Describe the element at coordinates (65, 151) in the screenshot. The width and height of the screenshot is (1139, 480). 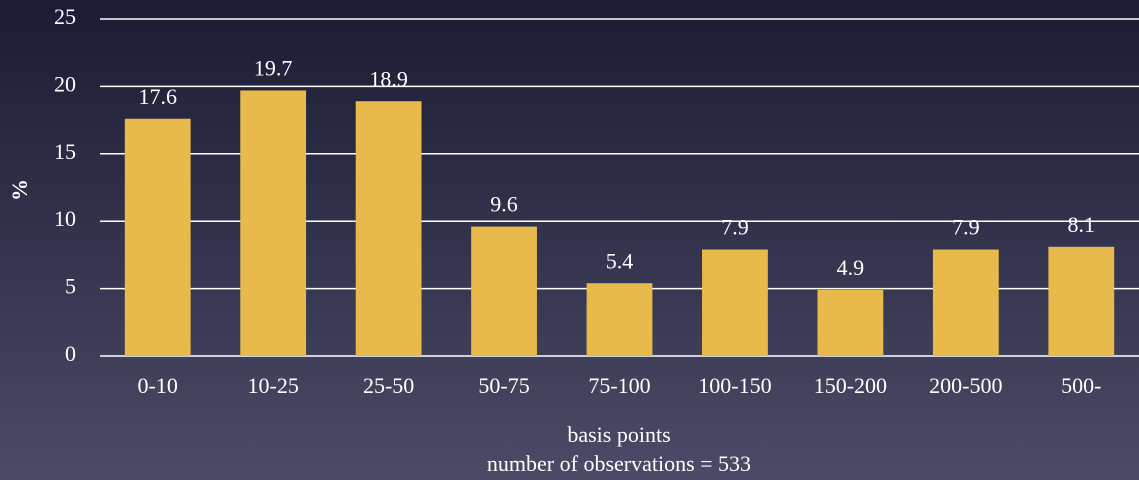
I see `y-tick-label: 15` at that location.